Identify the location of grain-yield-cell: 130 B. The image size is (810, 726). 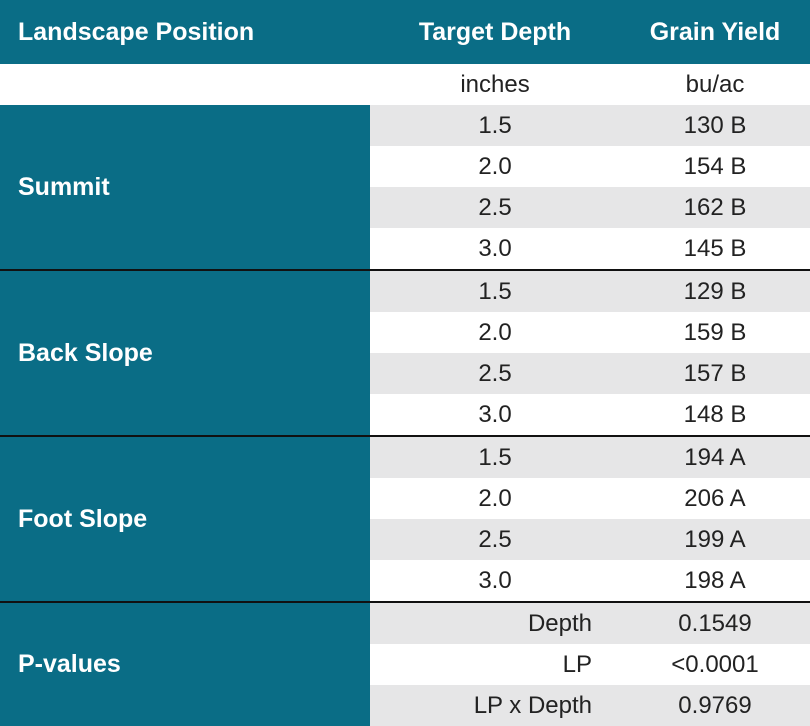
(715, 125).